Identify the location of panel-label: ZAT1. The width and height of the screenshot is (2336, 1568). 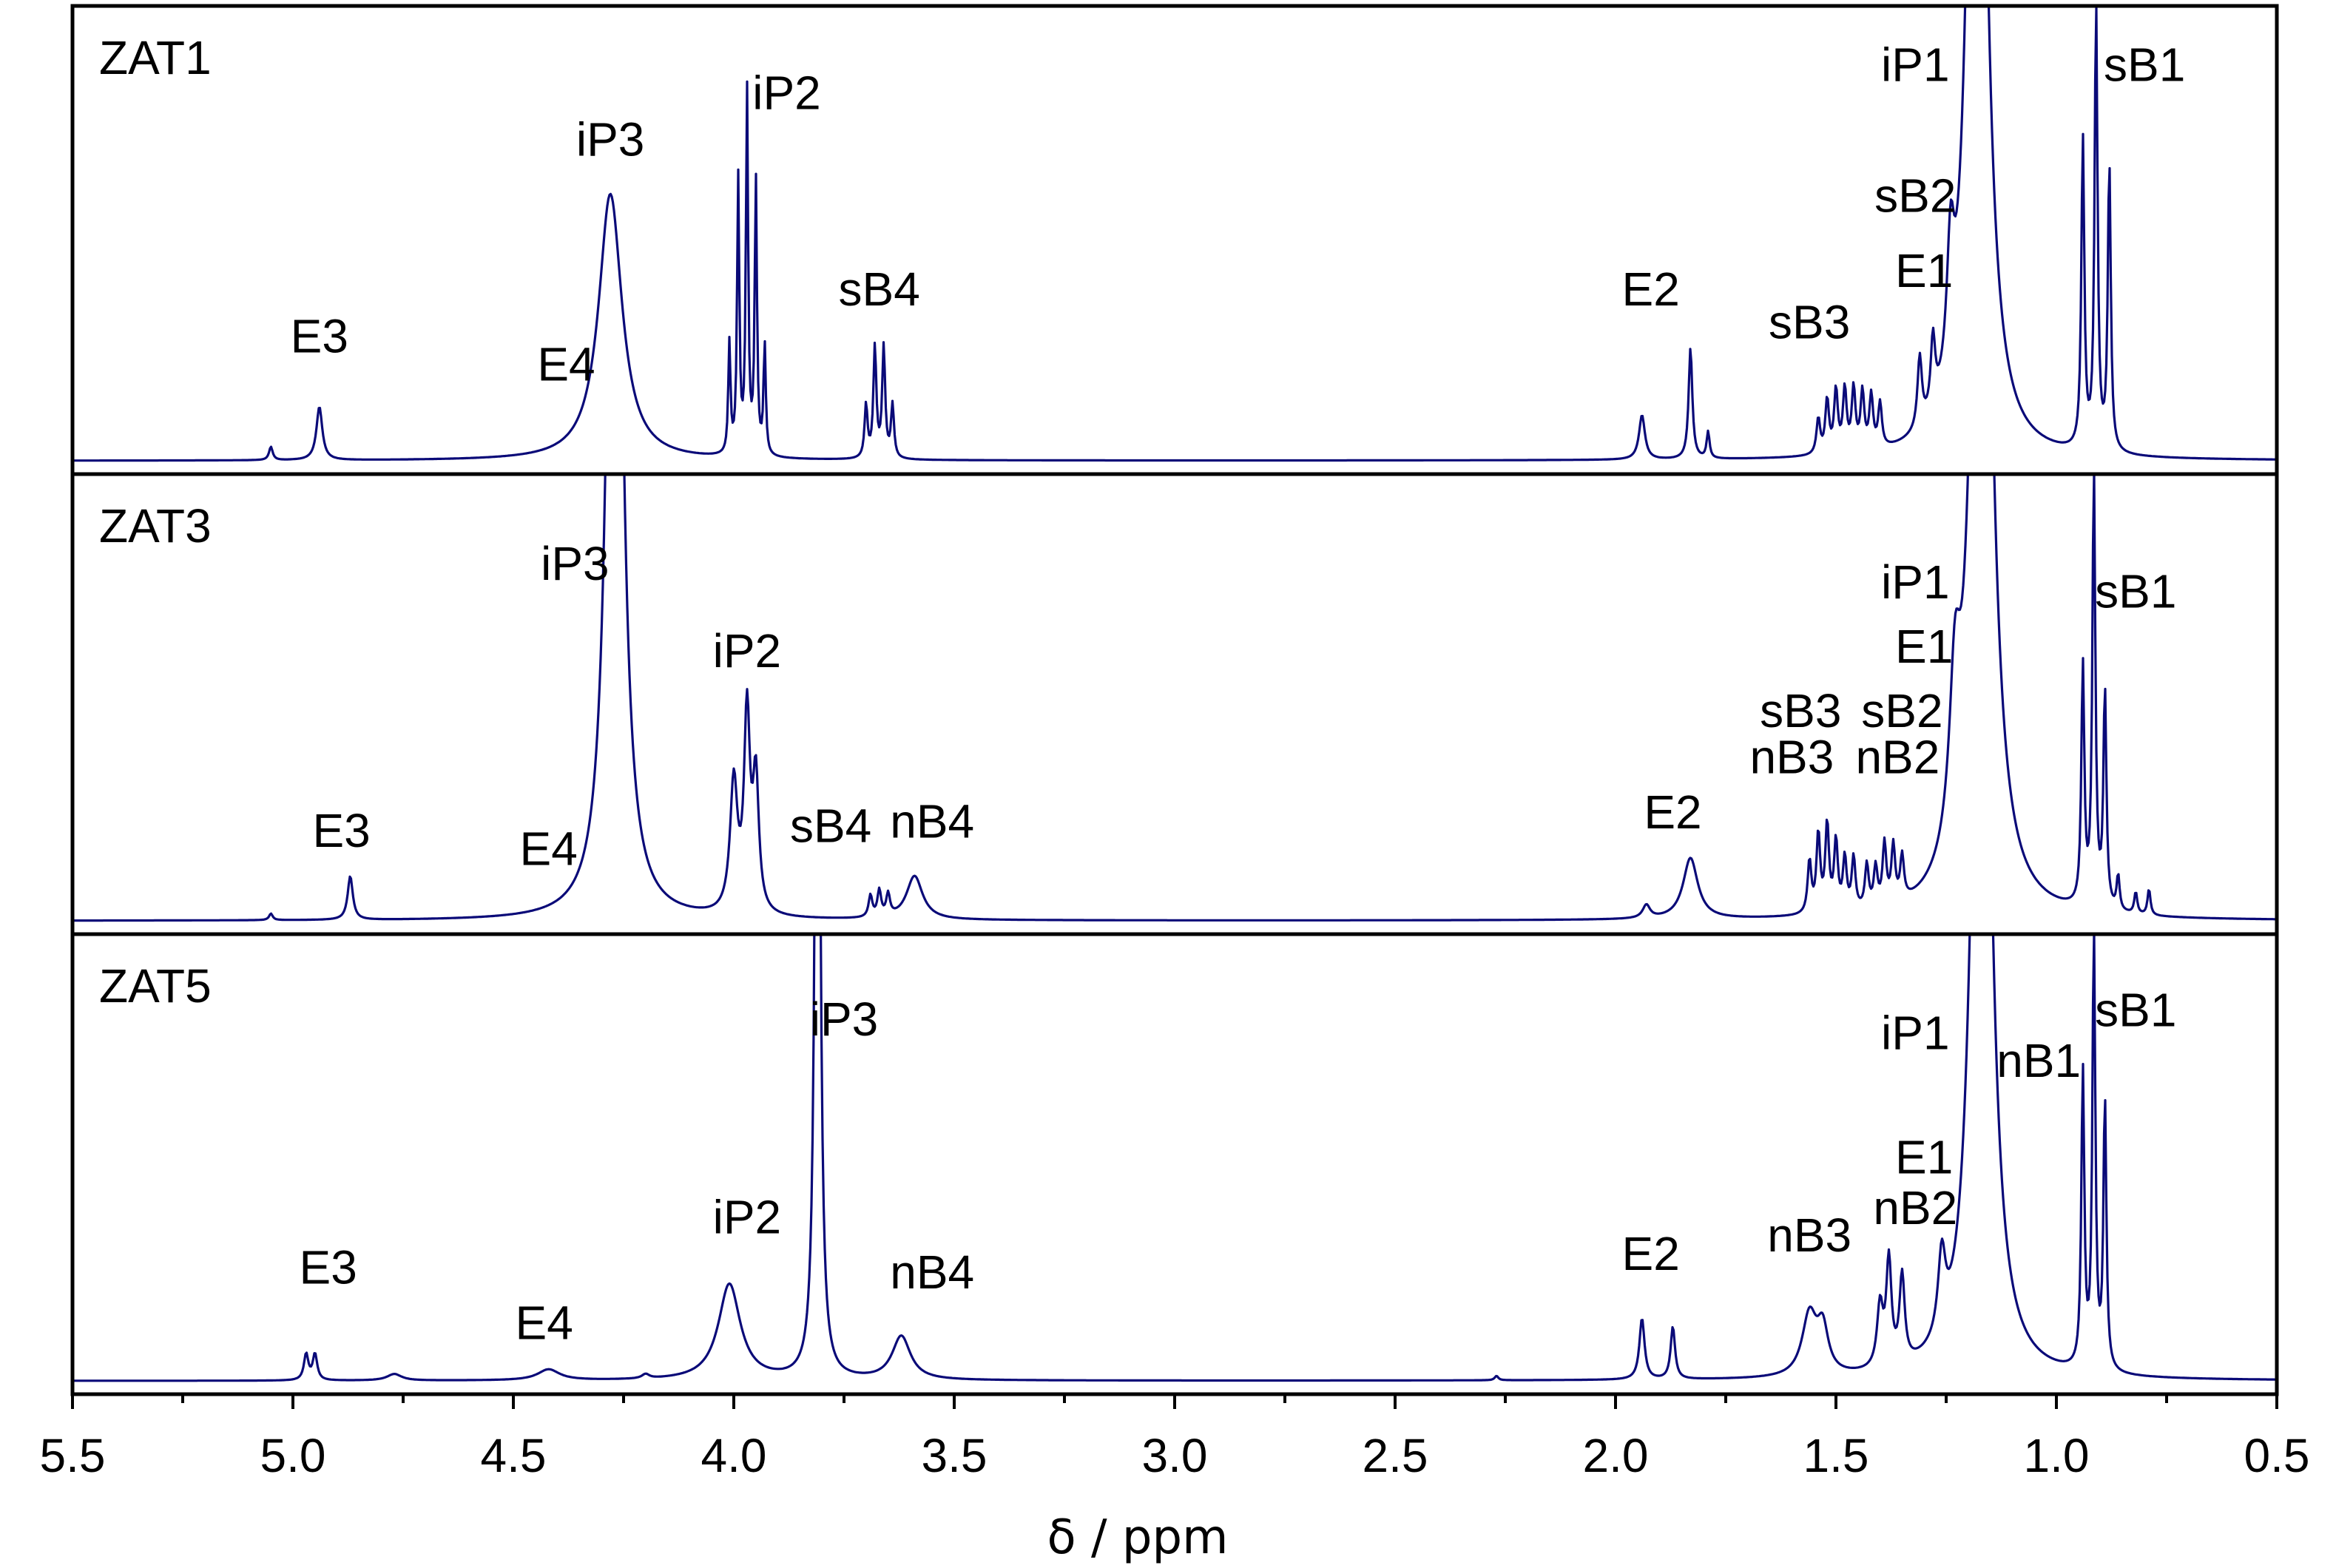
(155, 57).